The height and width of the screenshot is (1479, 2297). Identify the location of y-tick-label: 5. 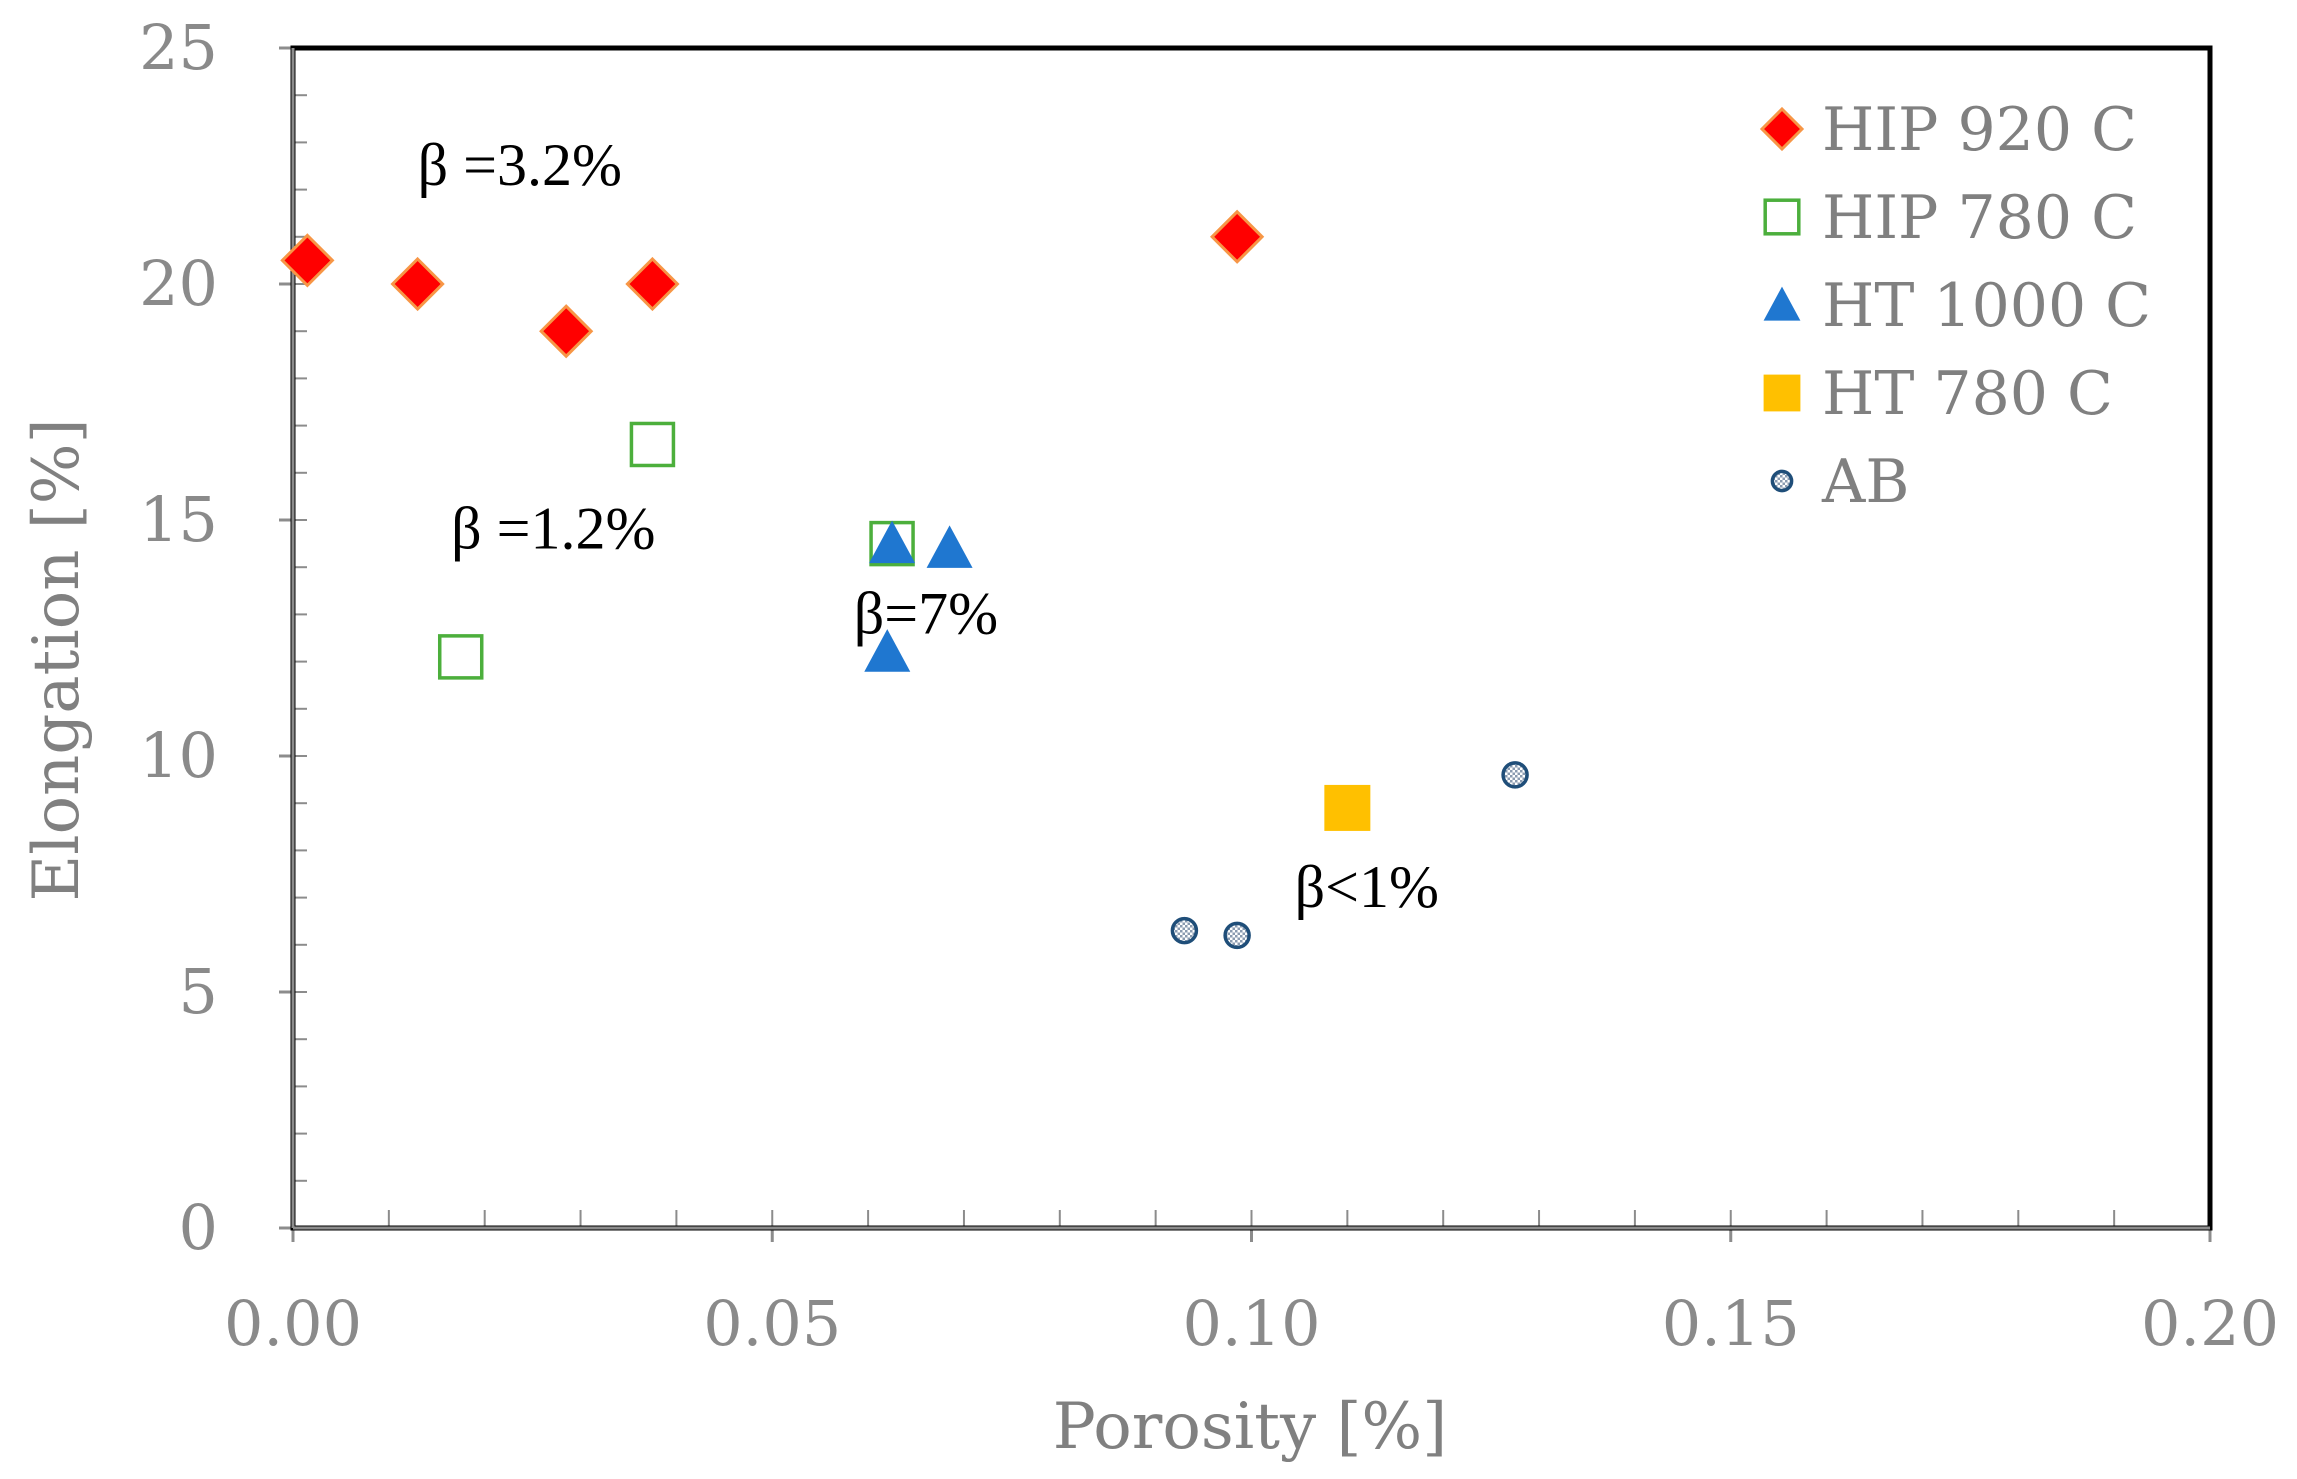
(198, 991).